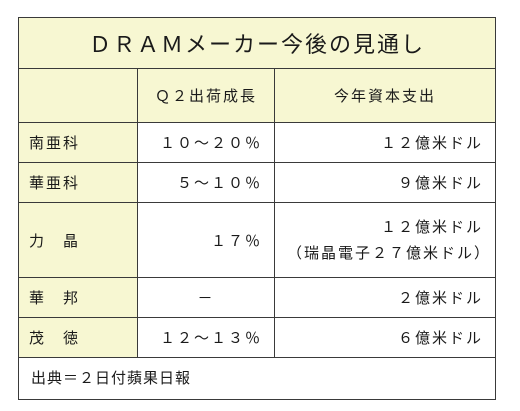 This screenshot has height=411, width=520. I want to click on capex-note: （瑞晶電子２７億米ドル）, so click(389, 253).